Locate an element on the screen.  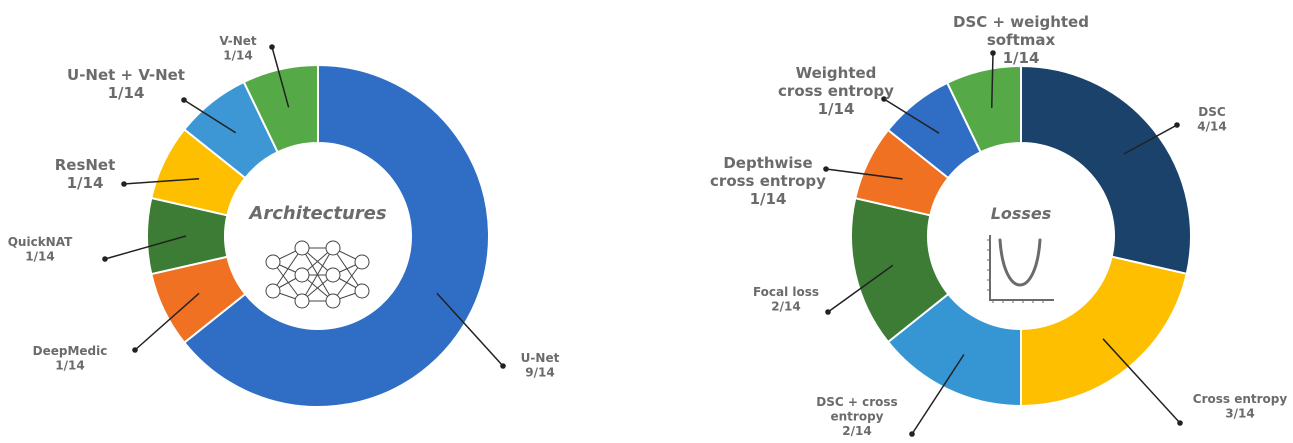
label-focal-loss: Focal loss 2/14 is located at coordinates (786, 299).